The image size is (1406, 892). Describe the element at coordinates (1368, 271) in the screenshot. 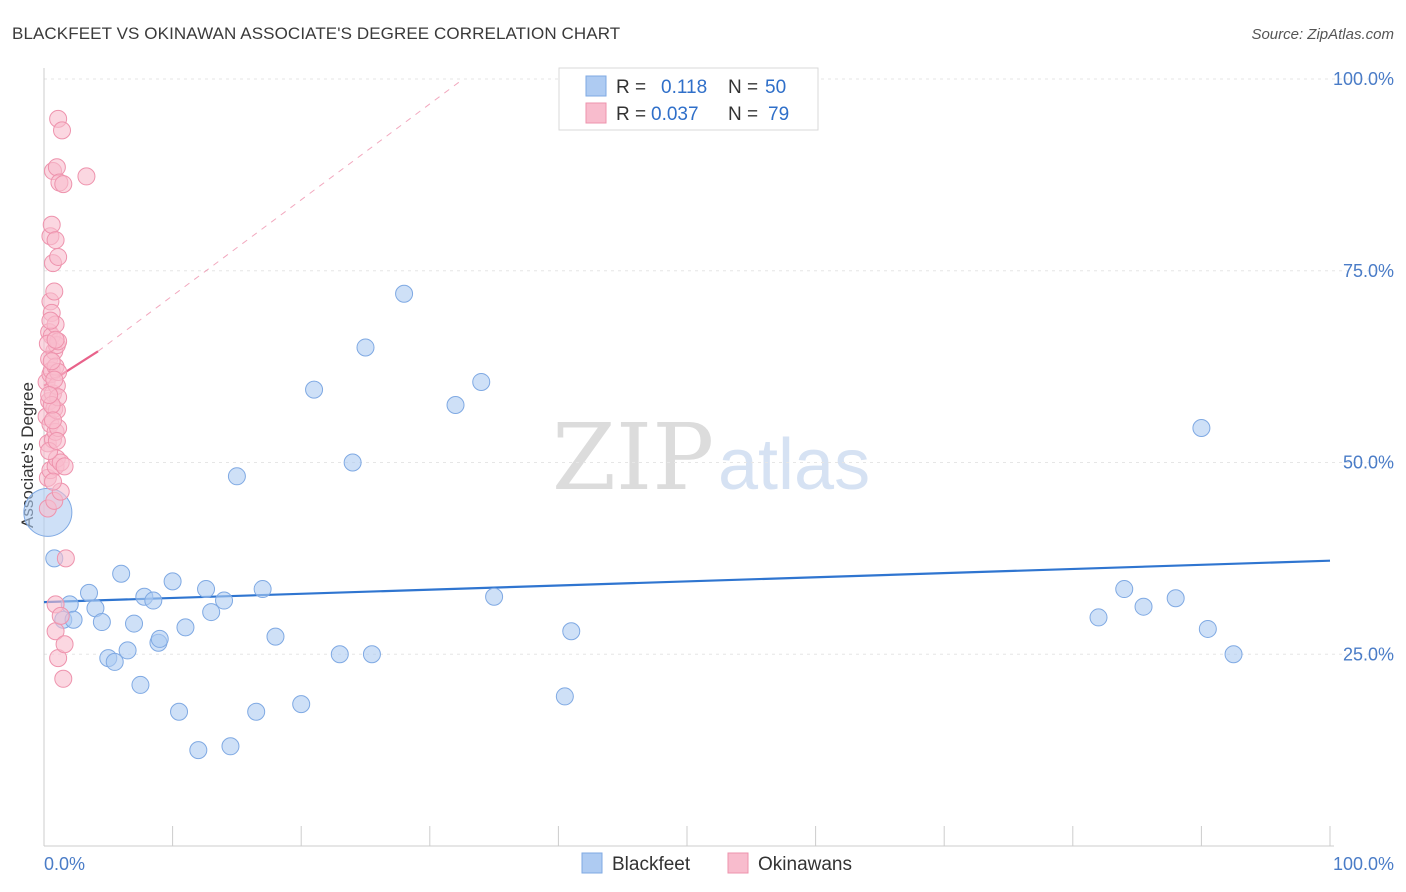

I see `y-tick-label-1: 75.0%` at that location.